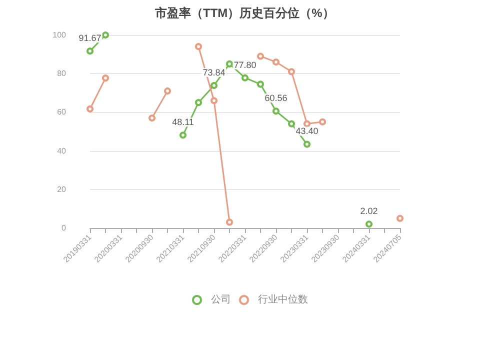 This screenshot has height=338, width=500. Describe the element at coordinates (62, 151) in the screenshot. I see `y-tick-label: 40` at that location.